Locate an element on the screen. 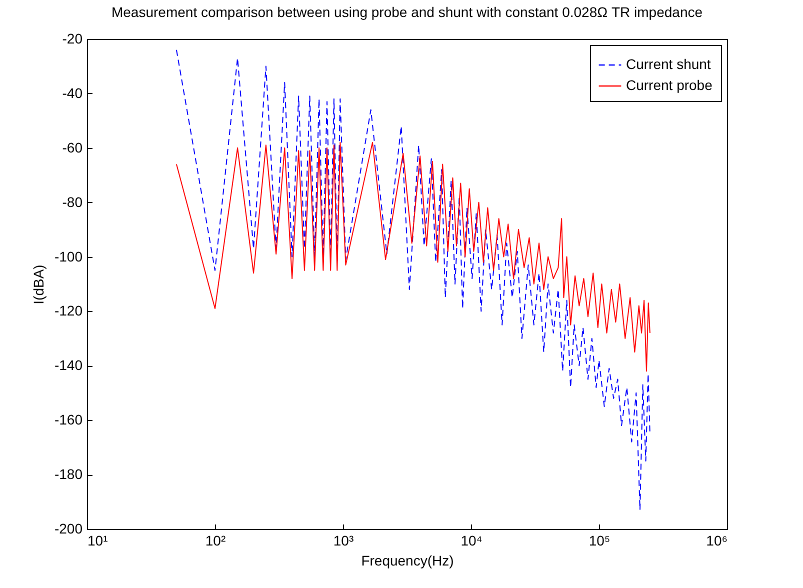  x-tick-label: 10¹ is located at coordinates (98, 540).